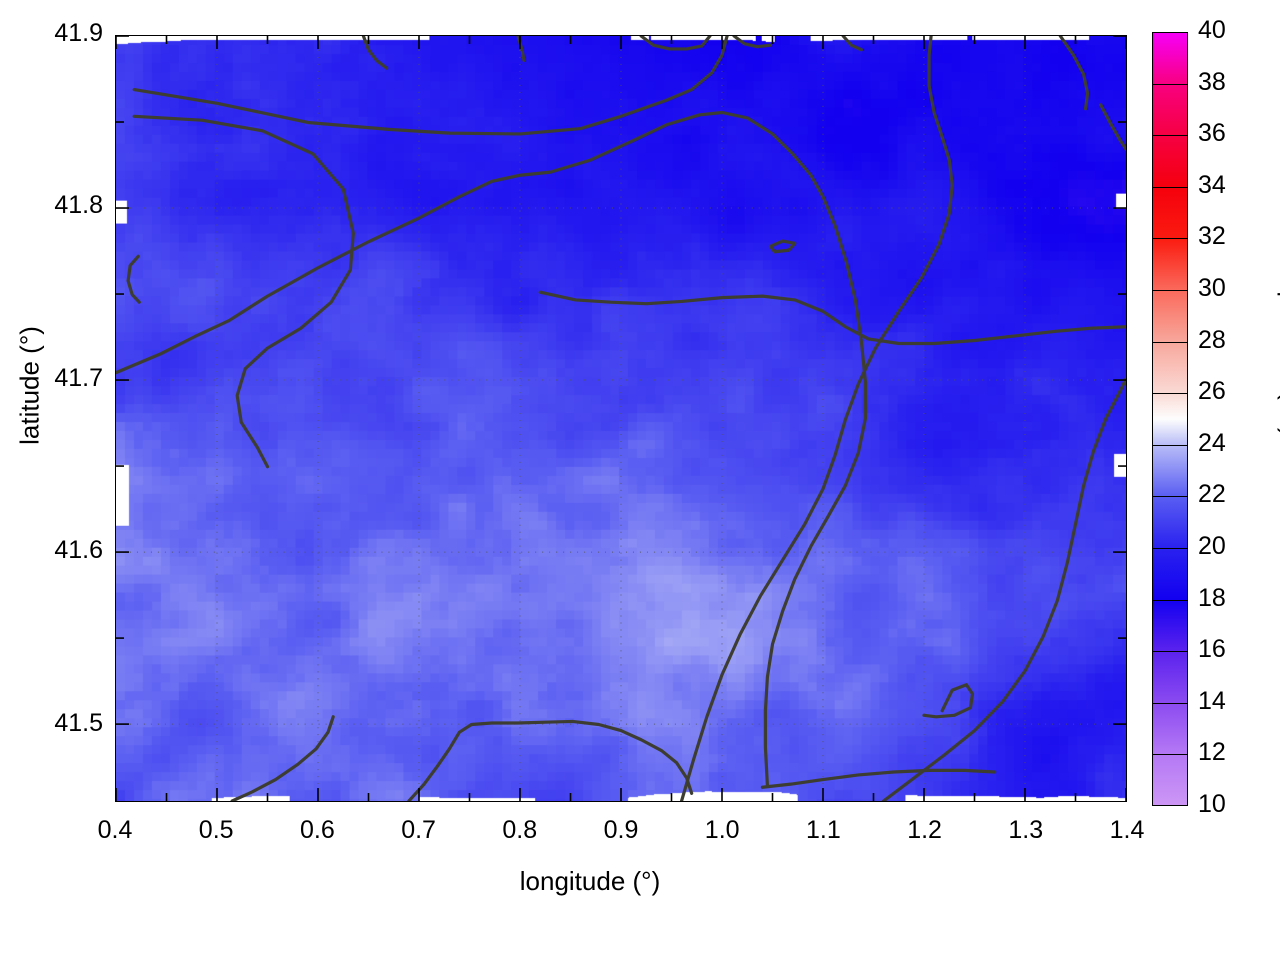  I want to click on colorbar-tick-label: 26, so click(1212, 391).